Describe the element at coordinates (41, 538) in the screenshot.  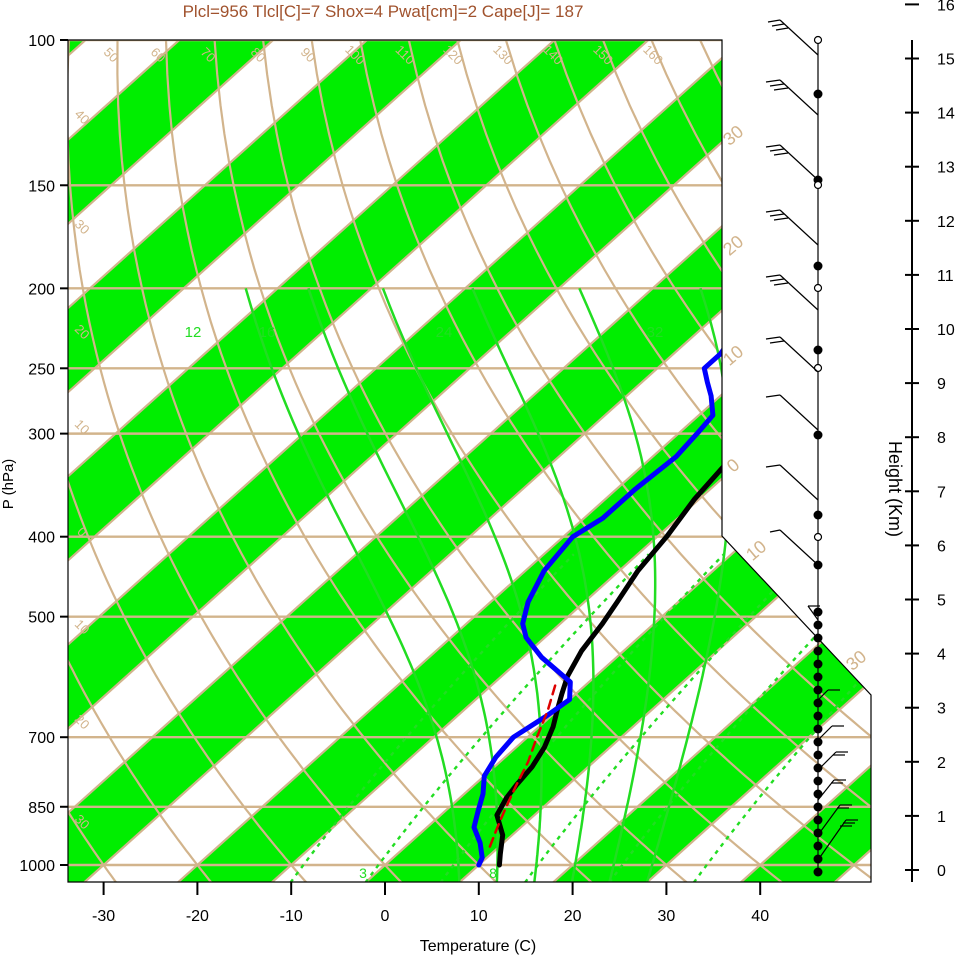
I see `y-tick-label: 400` at that location.